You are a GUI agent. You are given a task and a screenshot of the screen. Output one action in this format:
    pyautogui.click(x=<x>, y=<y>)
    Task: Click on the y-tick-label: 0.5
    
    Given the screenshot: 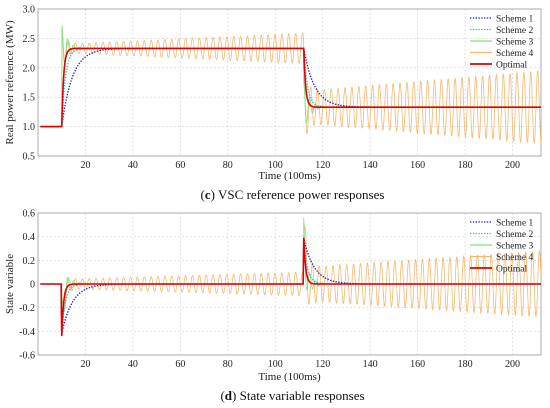 What is the action you would take?
    pyautogui.click(x=29, y=157)
    